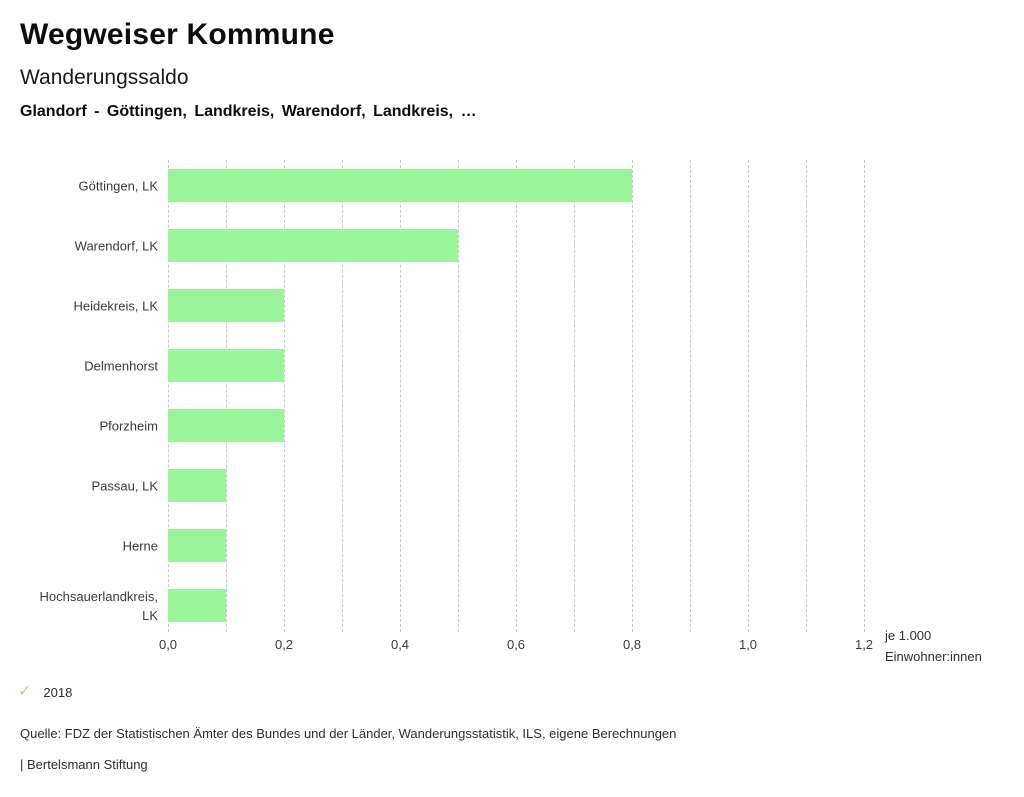 This screenshot has width=1024, height=797. I want to click on axis-unit-line-1: je 1.000, so click(908, 635).